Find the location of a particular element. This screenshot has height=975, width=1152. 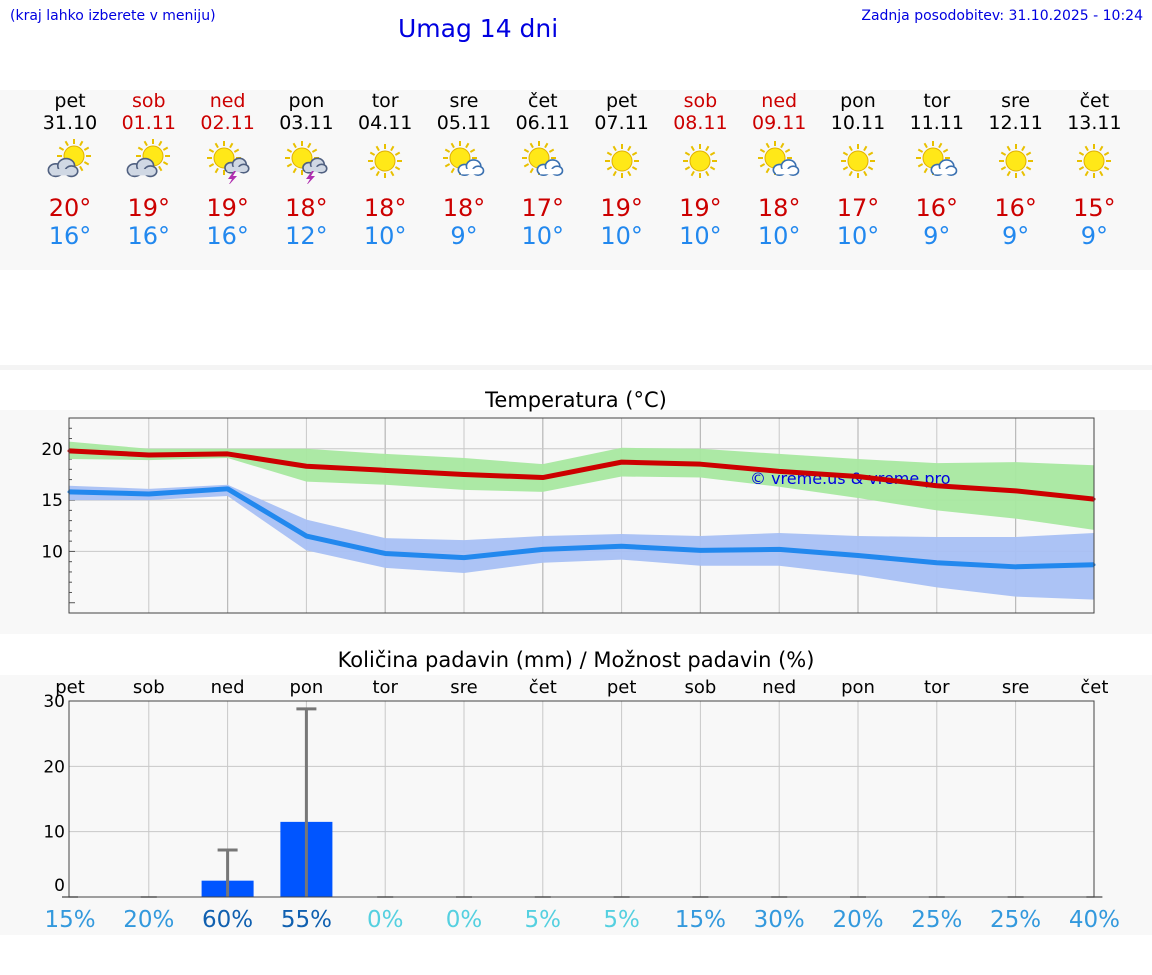

day-date: 12.11 is located at coordinates (1015, 123).